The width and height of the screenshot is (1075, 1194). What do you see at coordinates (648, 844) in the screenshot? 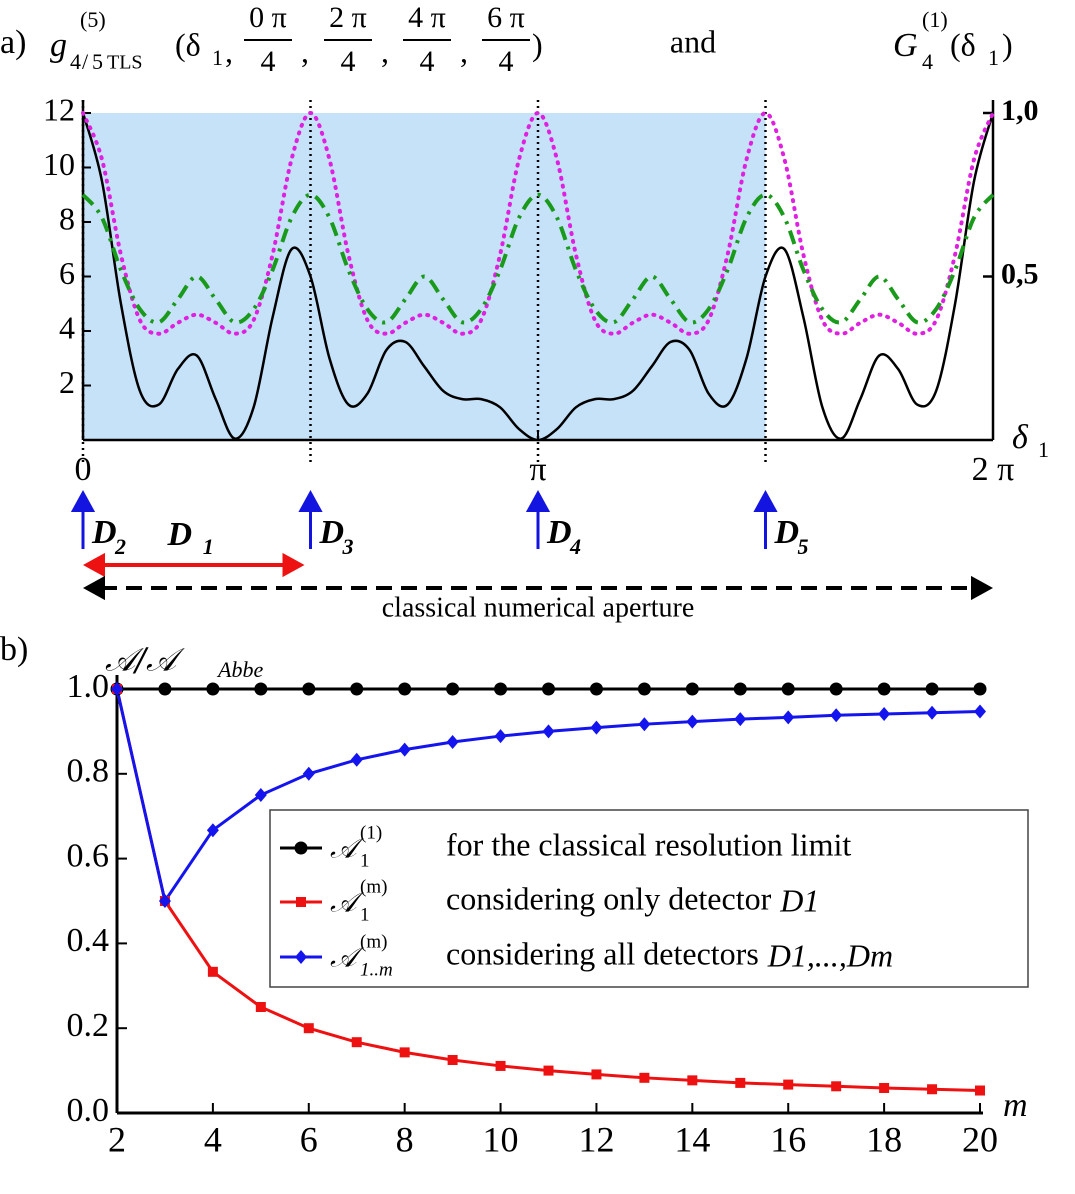
I see `legend-label: for the classical resolution limit` at bounding box center [648, 844].